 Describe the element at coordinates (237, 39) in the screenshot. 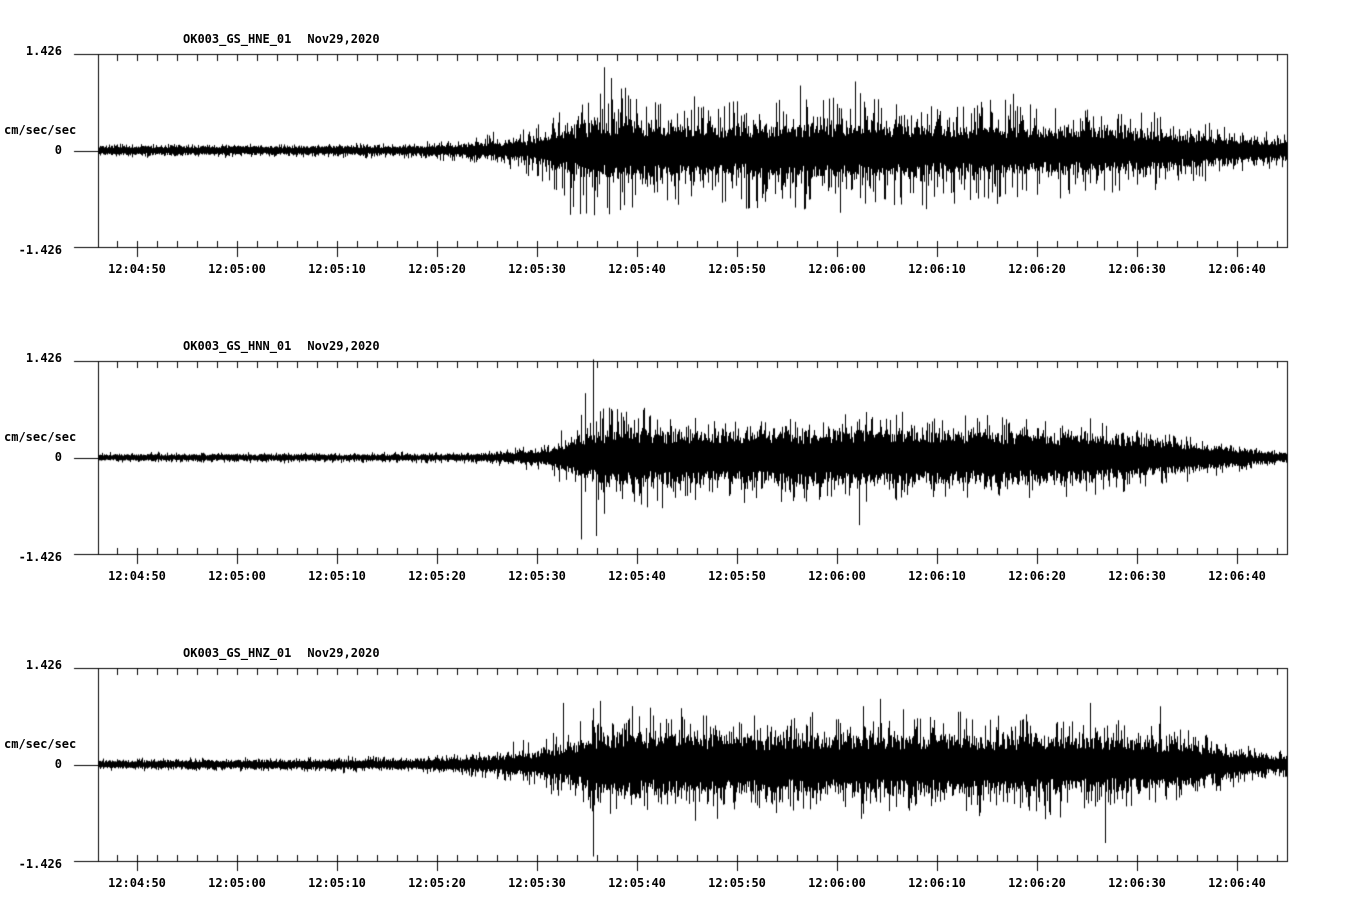

I see `station-channel-id: OK003_GS_HNE_01` at that location.